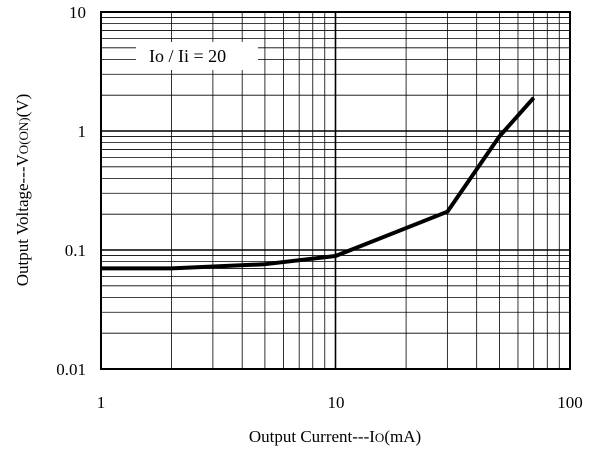  I want to click on annotation-box: Io / Ii = 20, so click(197, 56).